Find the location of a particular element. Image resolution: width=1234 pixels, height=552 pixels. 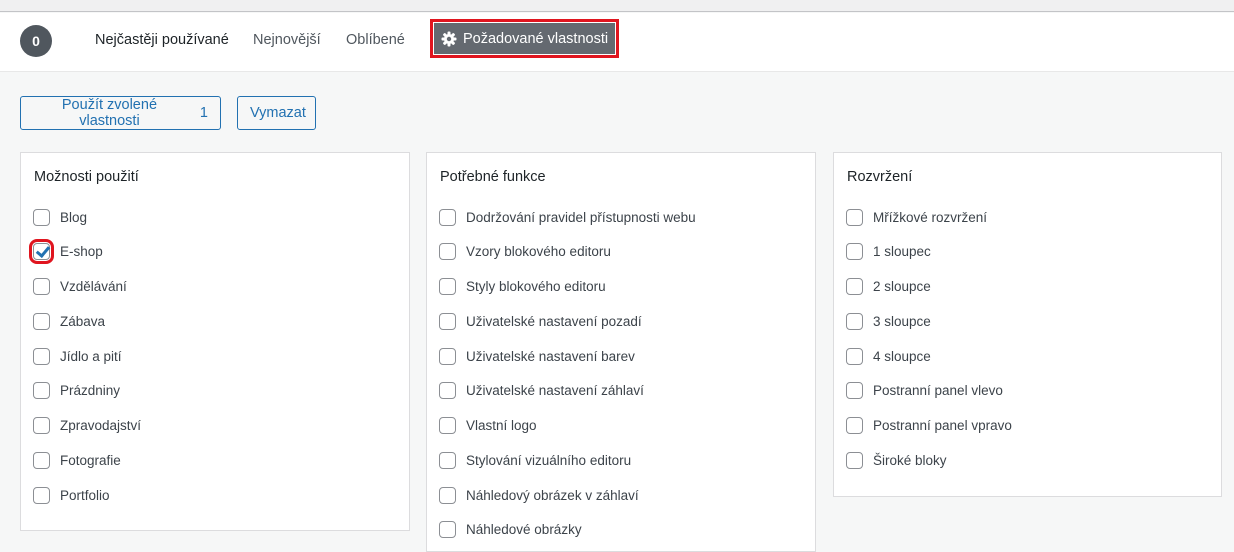

checkbox-label: Prázdniny is located at coordinates (90, 391).